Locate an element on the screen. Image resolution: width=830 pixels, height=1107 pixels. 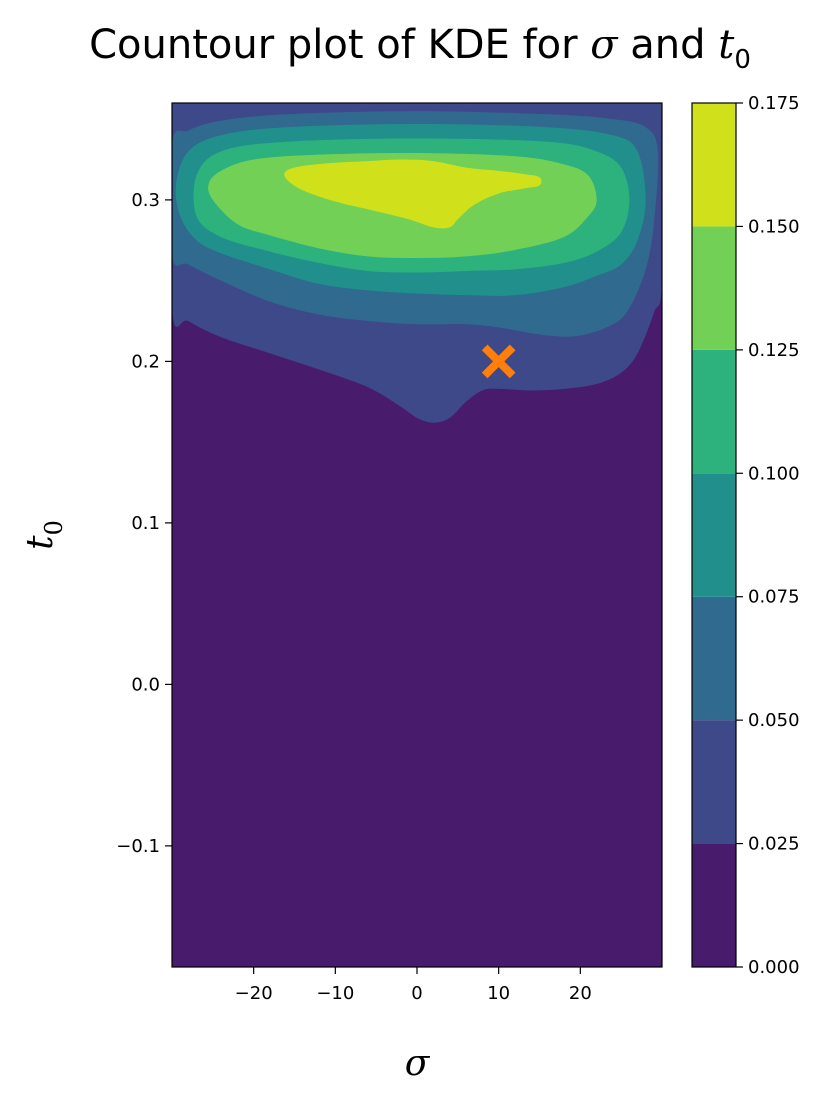
x-tick-label: 10 is located at coordinates (498, 993).